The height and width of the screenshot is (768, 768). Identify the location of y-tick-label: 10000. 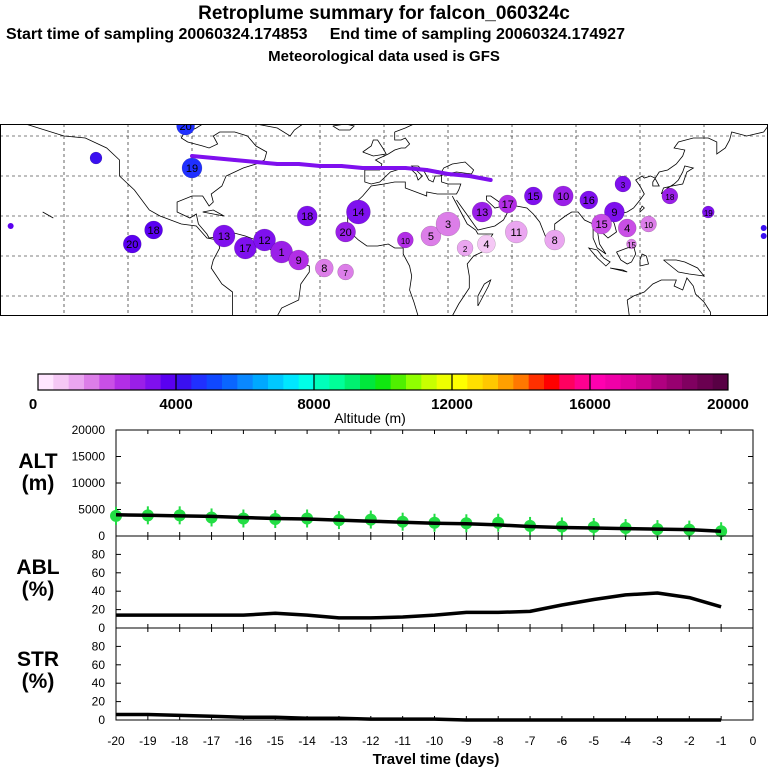
(89, 483).